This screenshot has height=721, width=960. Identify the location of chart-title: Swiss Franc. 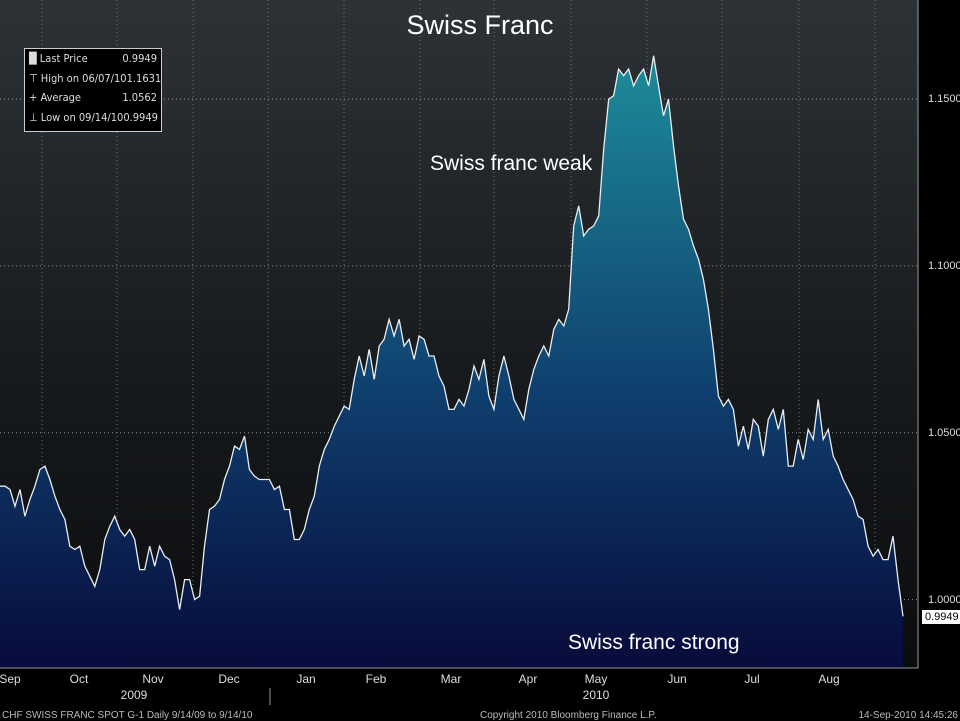
(480, 25).